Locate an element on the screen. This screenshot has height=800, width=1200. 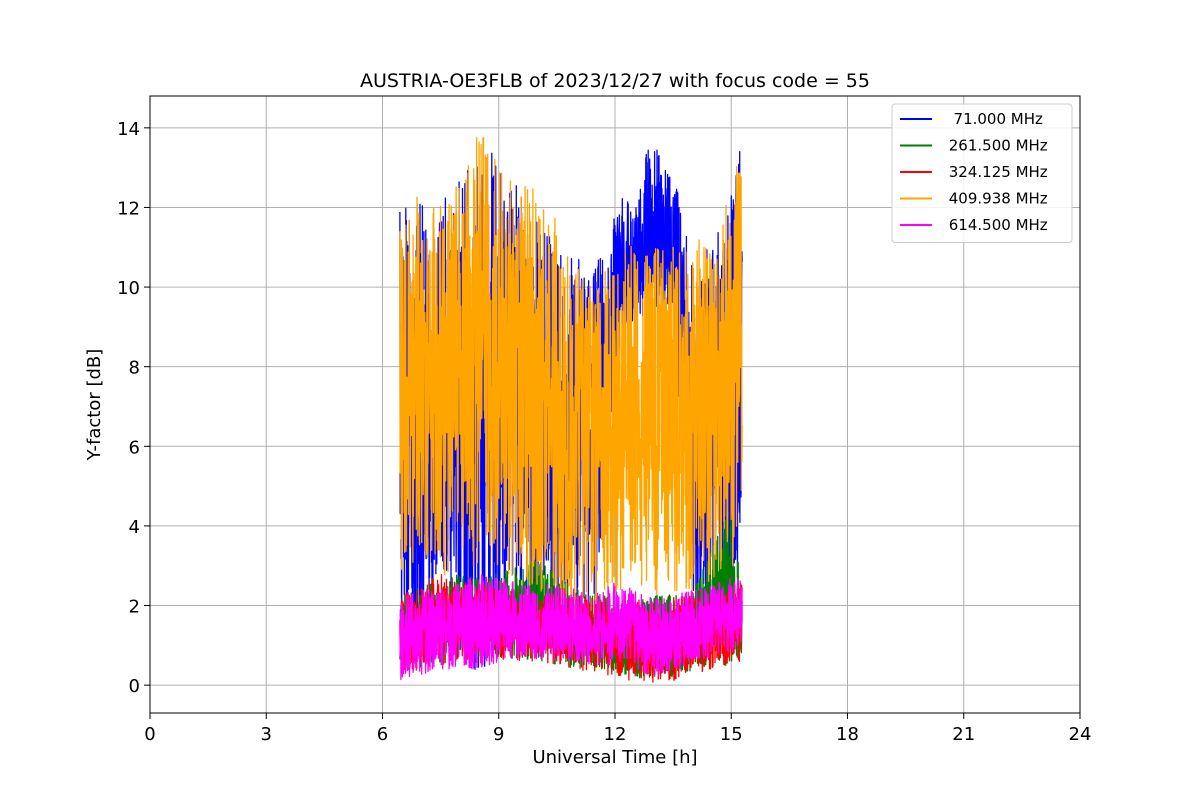
legend-label: 71.000 MHz is located at coordinates (993, 119).